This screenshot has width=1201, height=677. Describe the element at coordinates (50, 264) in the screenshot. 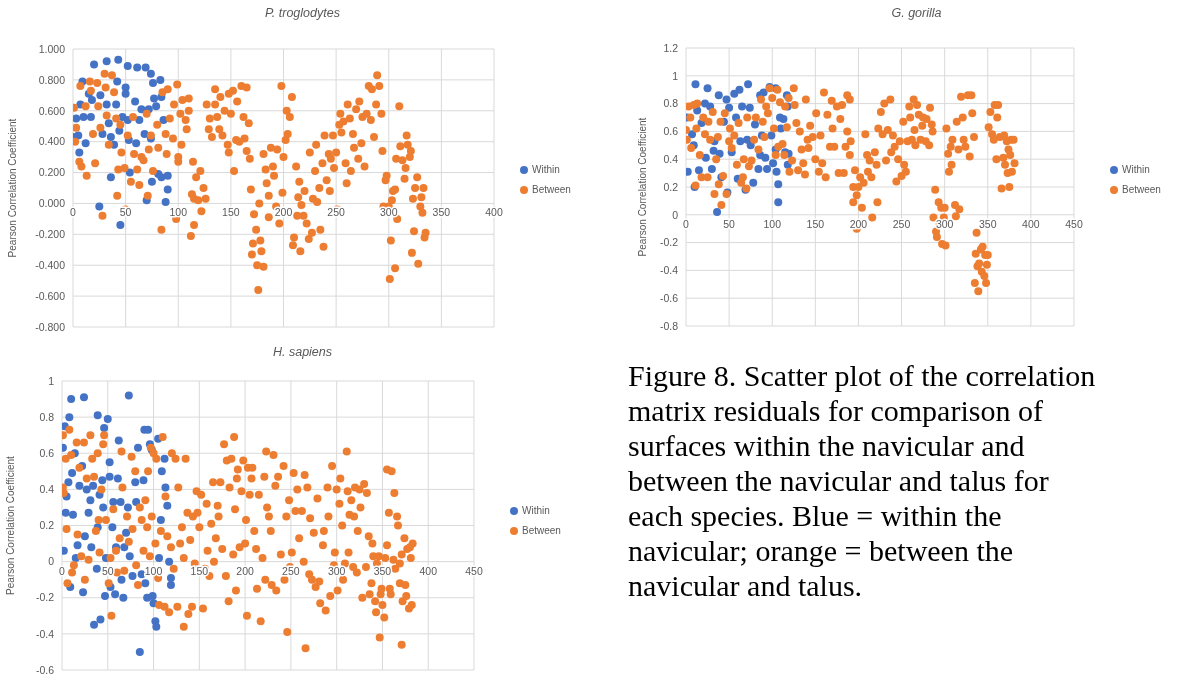

I see `y-tick-label: -0.400` at that location.